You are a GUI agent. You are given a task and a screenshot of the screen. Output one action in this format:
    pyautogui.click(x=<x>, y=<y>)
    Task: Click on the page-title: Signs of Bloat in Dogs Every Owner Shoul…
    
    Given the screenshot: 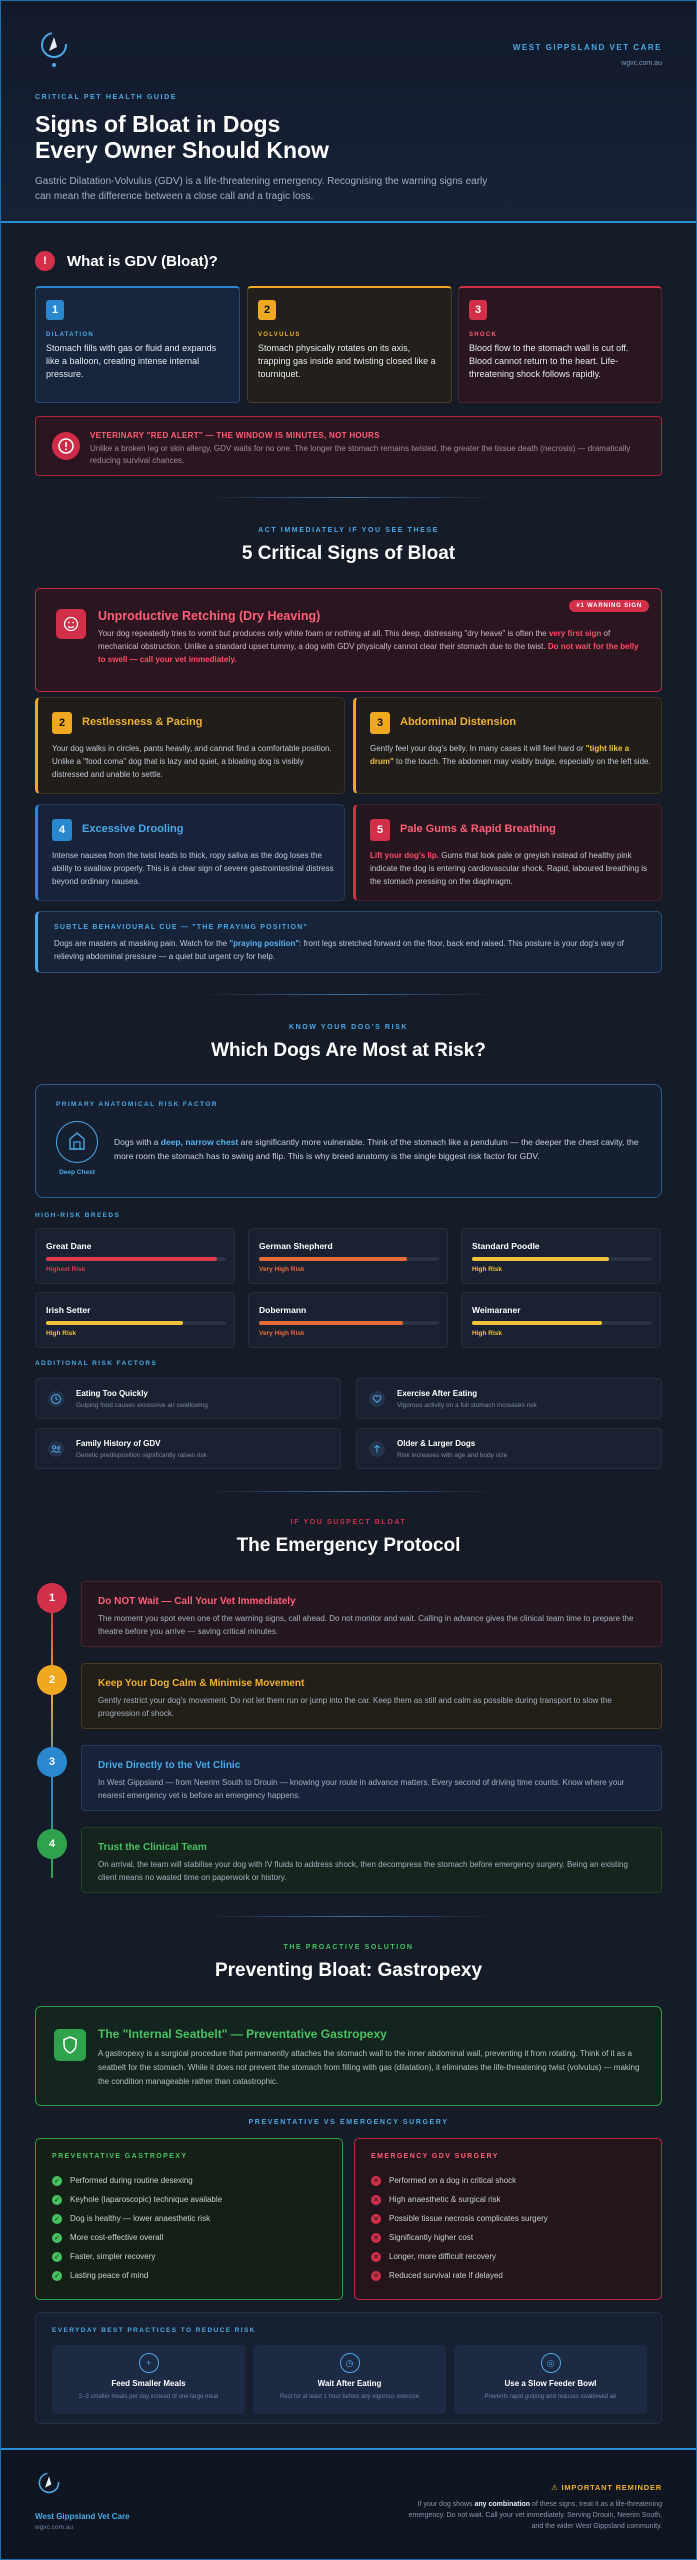 What is the action you would take?
    pyautogui.click(x=245, y=137)
    